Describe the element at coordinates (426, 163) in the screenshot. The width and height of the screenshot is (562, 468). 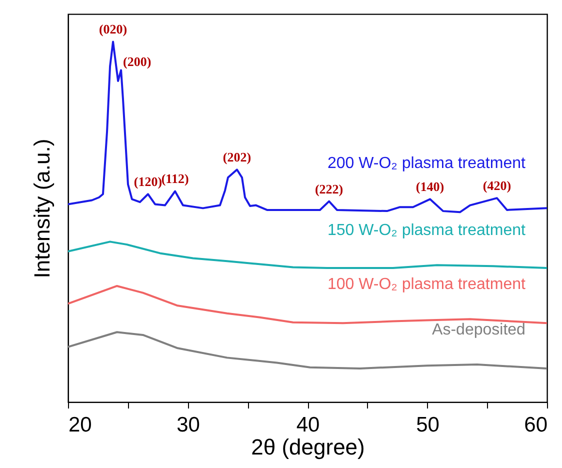
I see `series-label: 200 W-O₂ plasma treatment` at that location.